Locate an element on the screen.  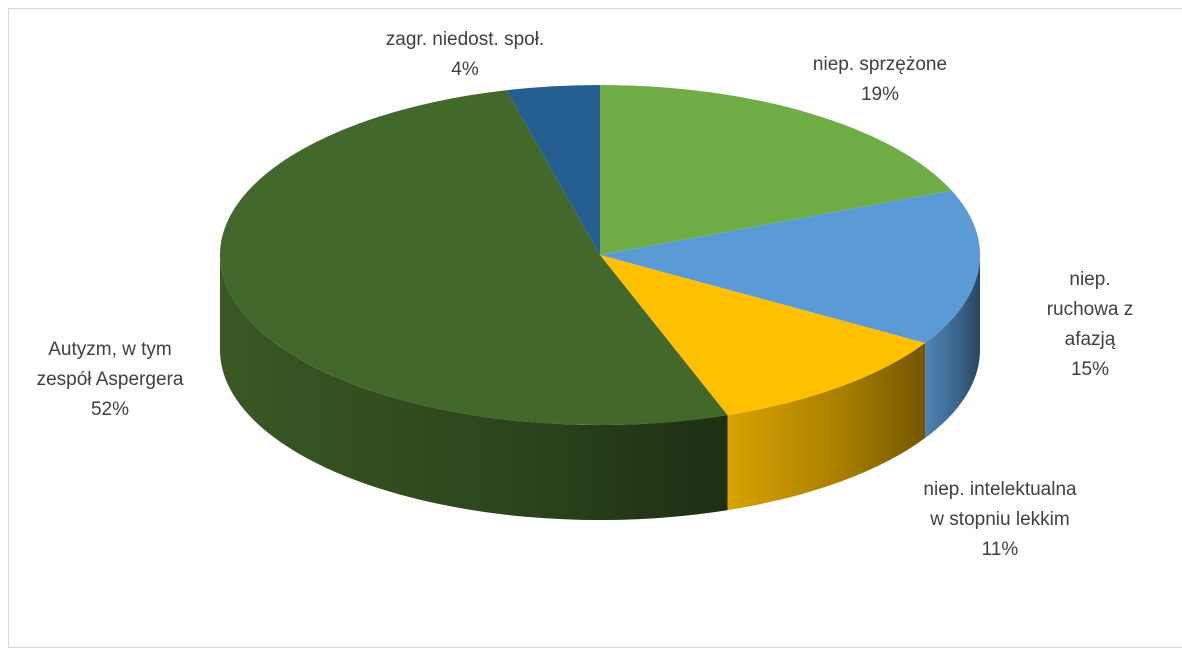
data-label: niep. intelektualna w stopniu lekkim 11% is located at coordinates (999, 520).